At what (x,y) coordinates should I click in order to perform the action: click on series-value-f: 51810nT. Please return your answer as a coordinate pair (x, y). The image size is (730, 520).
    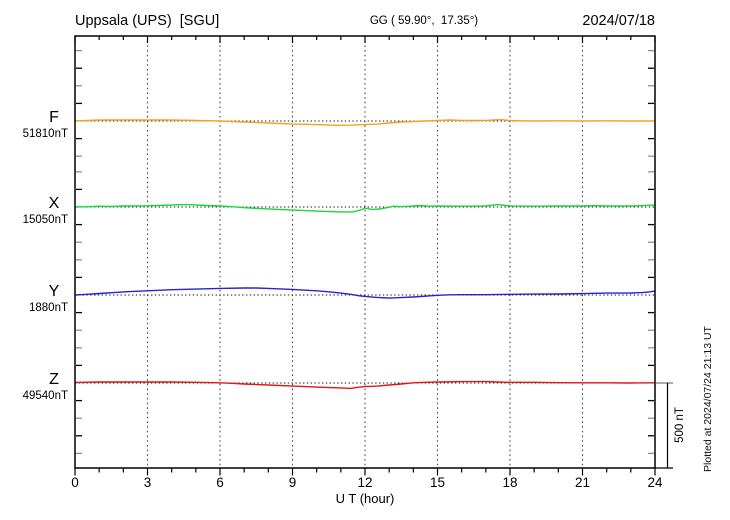
    Looking at the image, I should click on (45, 134).